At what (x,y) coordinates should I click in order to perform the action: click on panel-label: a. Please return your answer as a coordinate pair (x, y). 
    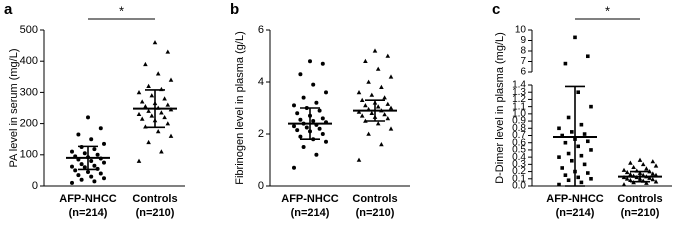
    Looking at the image, I should click on (8, 9).